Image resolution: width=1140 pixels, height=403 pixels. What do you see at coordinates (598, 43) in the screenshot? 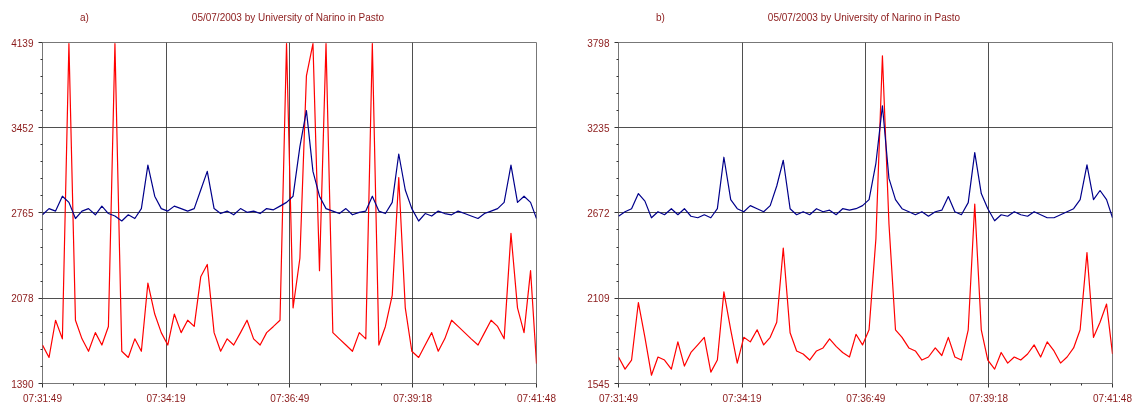
I see `y-tick-label: 3798` at bounding box center [598, 43].